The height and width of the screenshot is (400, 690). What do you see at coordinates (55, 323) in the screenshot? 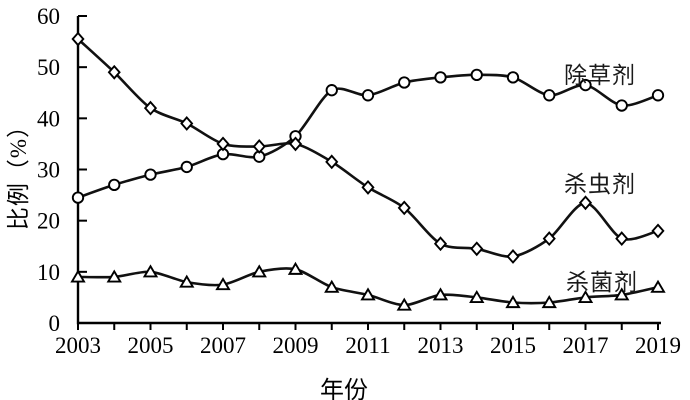
I see `y-tick-label: 0` at bounding box center [55, 323].